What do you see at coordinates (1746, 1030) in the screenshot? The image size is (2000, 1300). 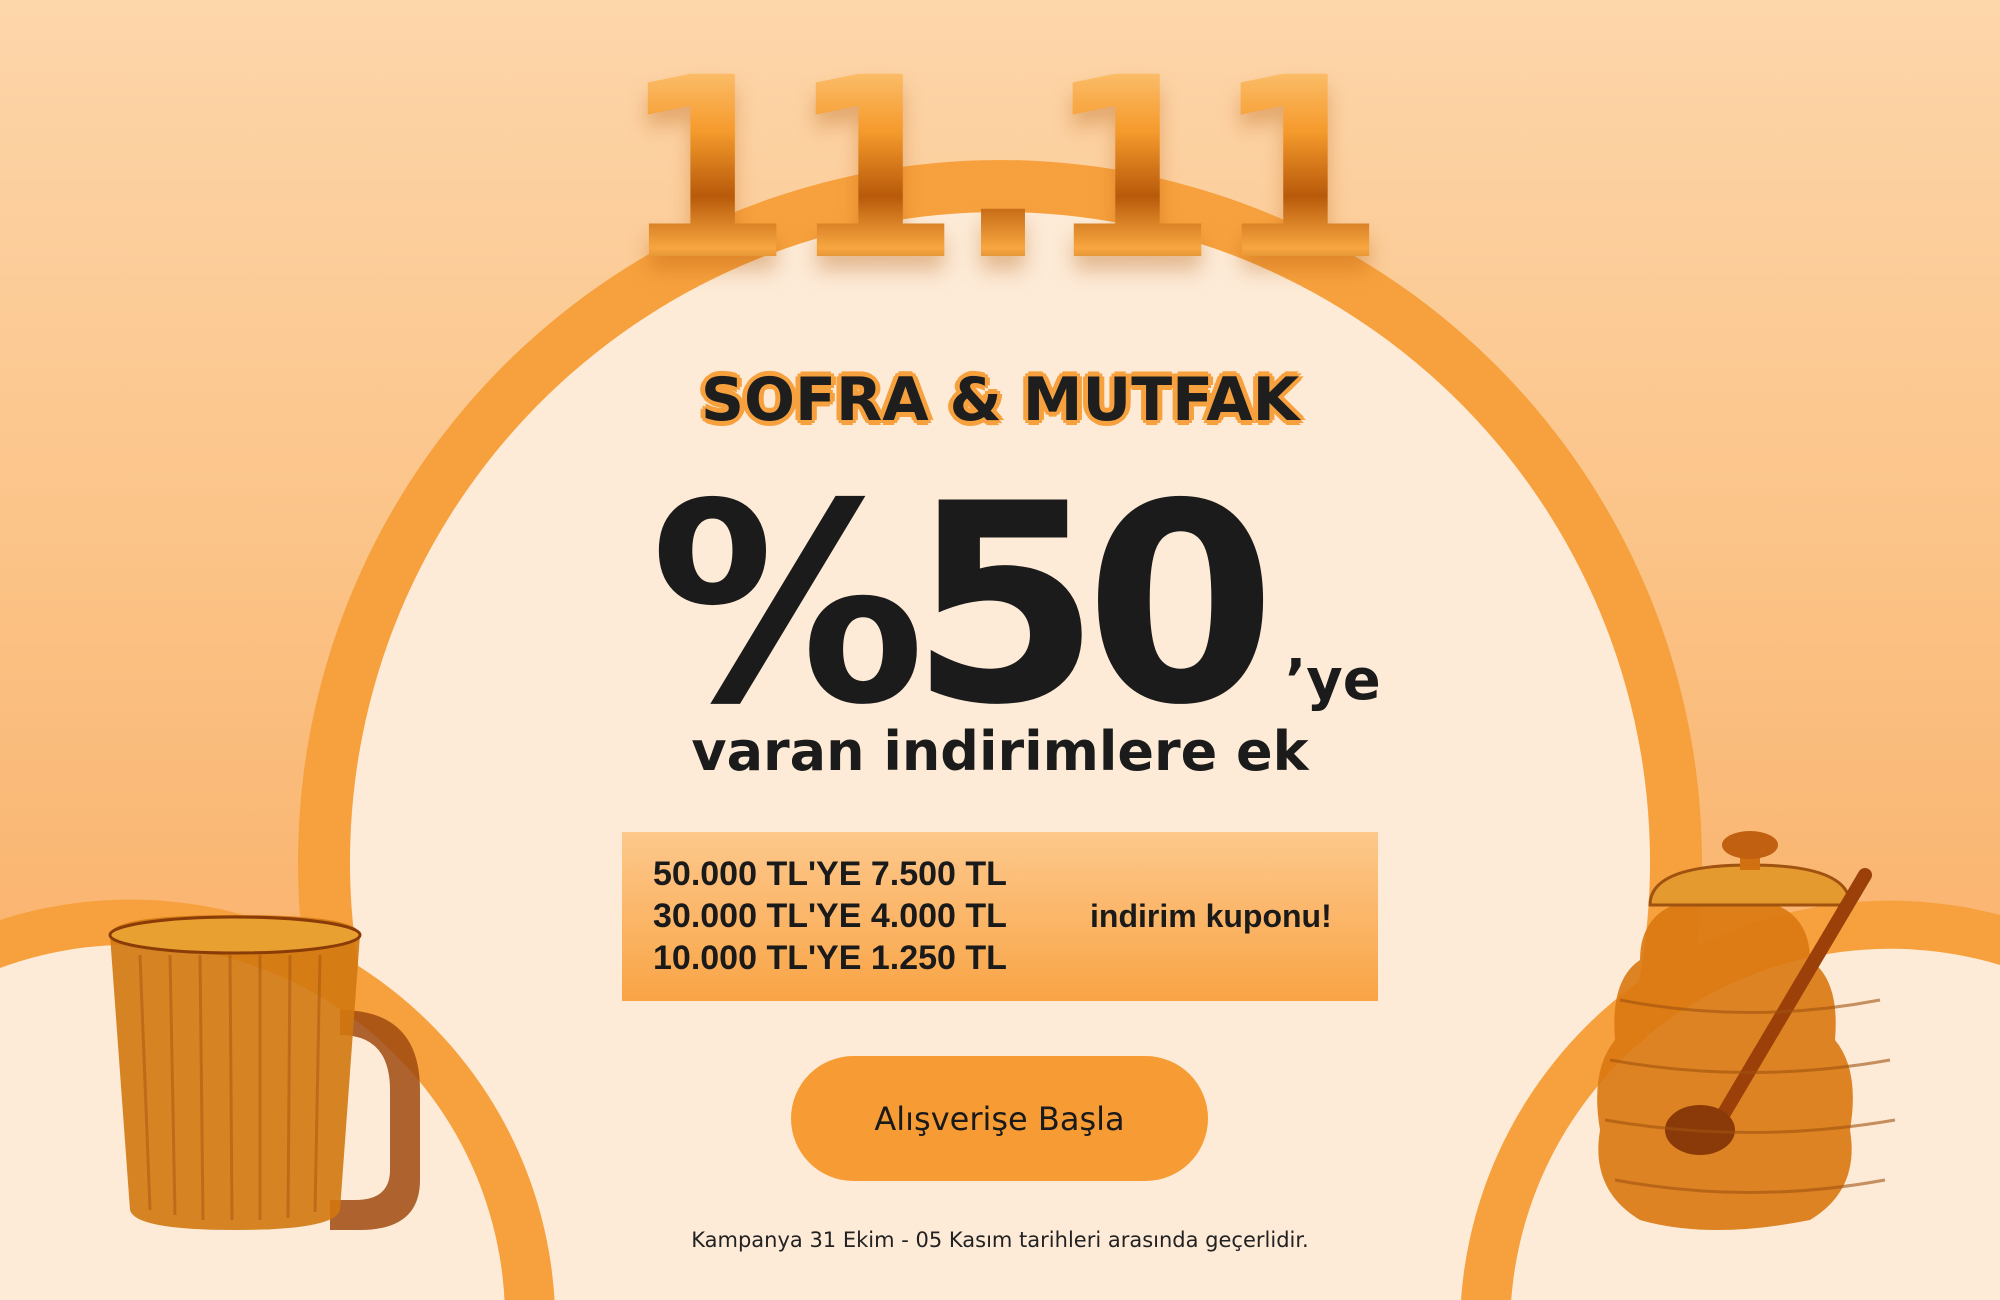 I see `amber-glass-honey-jar-image` at bounding box center [1746, 1030].